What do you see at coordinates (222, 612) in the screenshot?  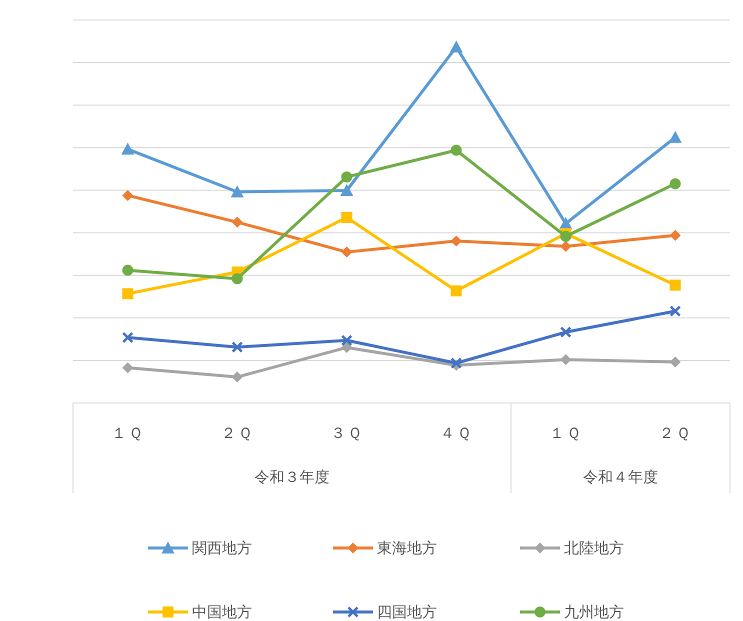 I see `legend-label: 中国地方` at bounding box center [222, 612].